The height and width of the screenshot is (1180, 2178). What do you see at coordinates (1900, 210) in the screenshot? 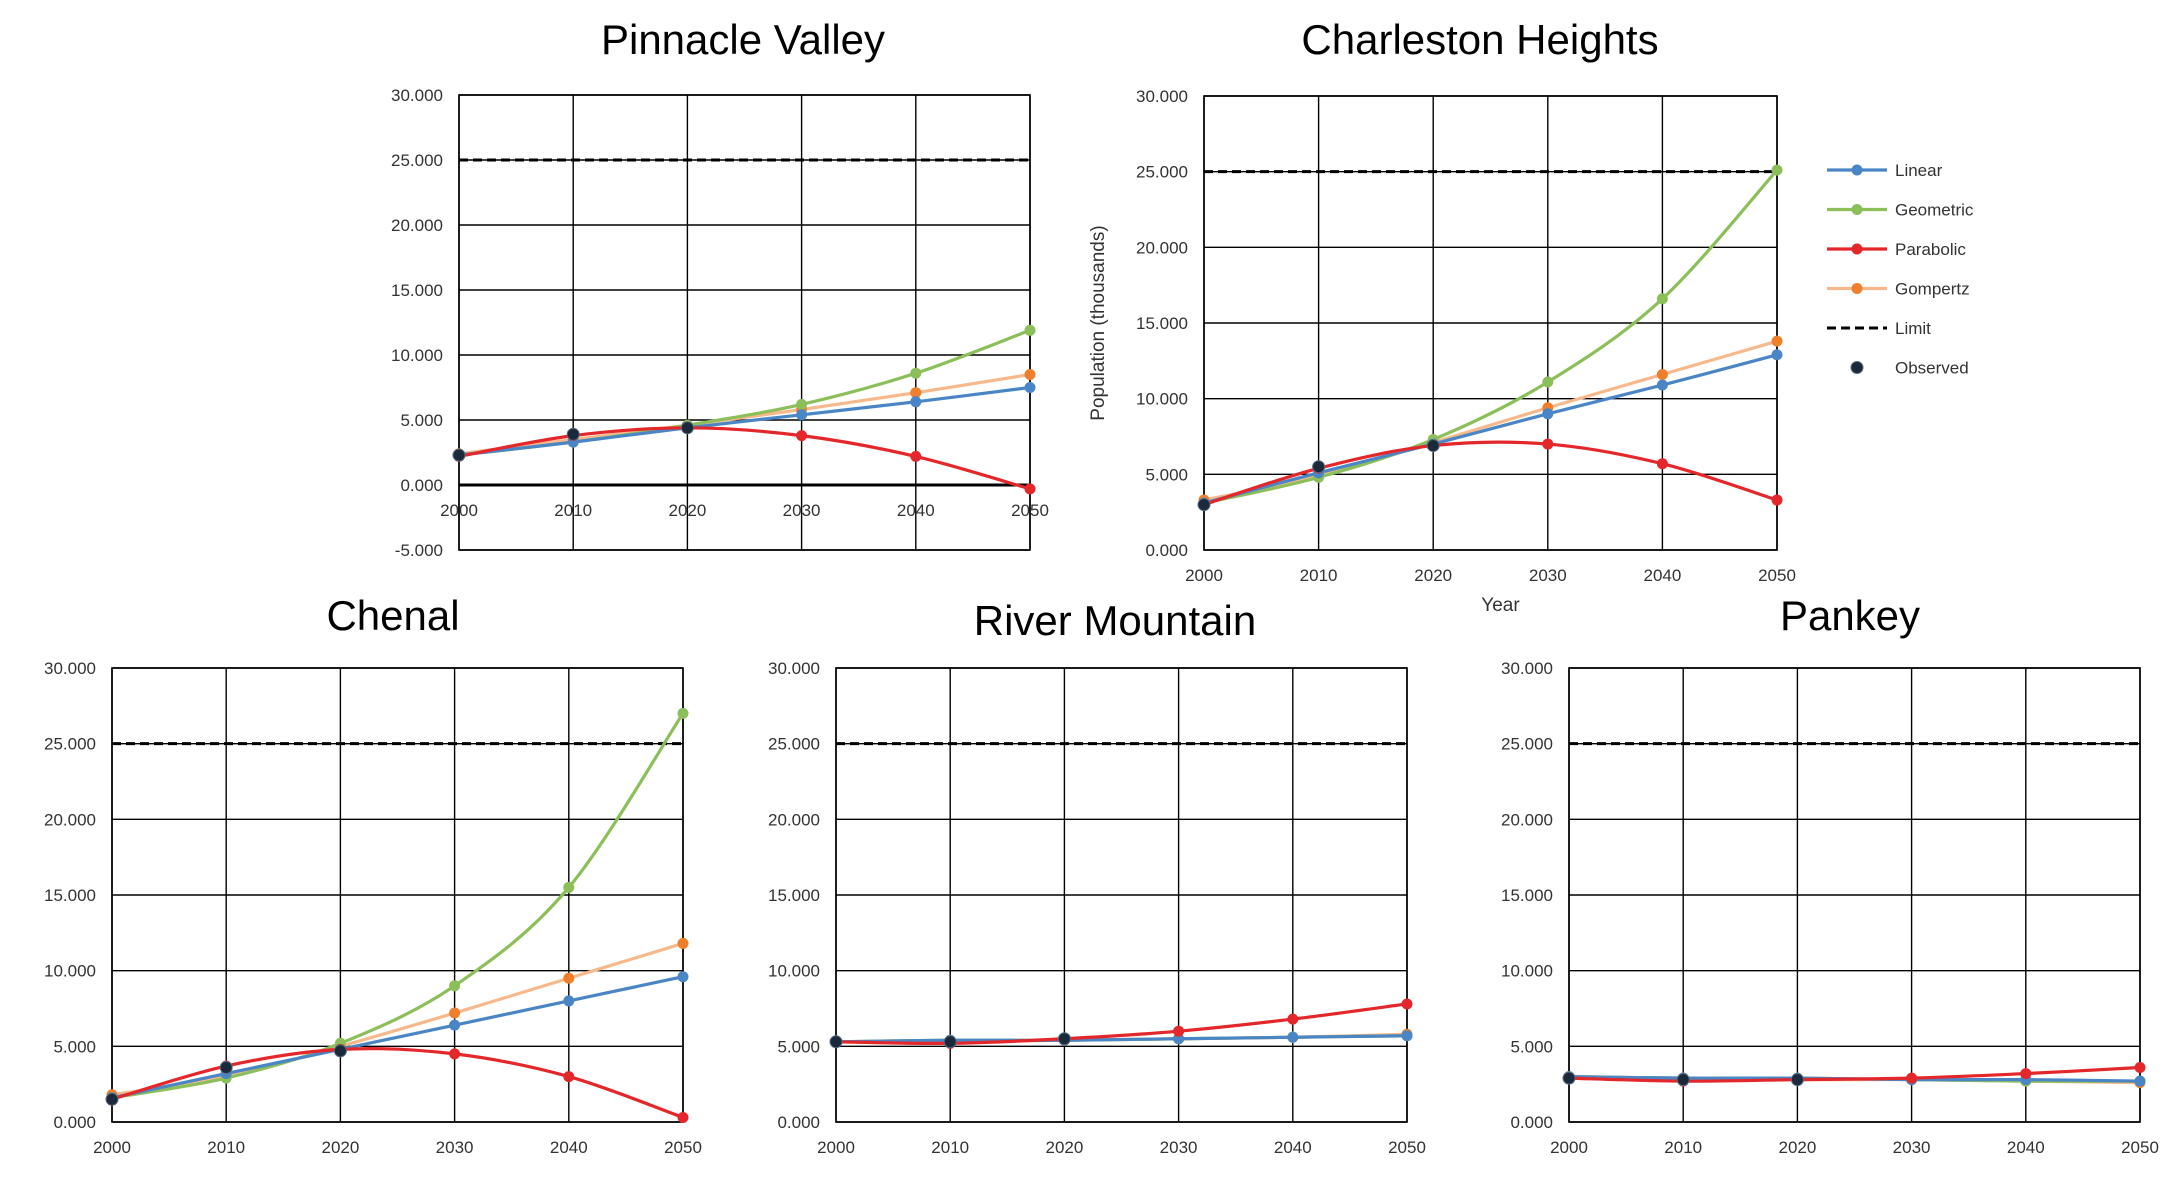
I see `legend-item-geometric: Geometric` at bounding box center [1900, 210].